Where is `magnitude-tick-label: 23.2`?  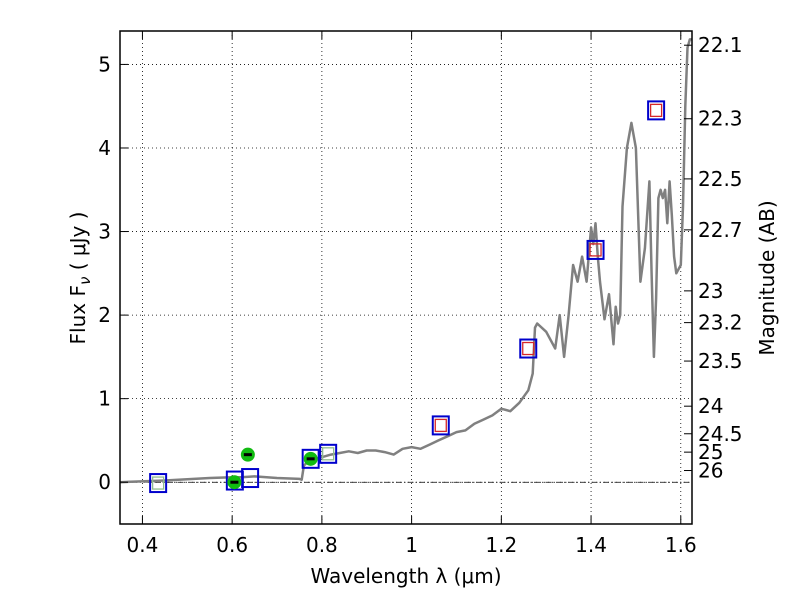 magnitude-tick-label: 23.2 is located at coordinates (720, 323).